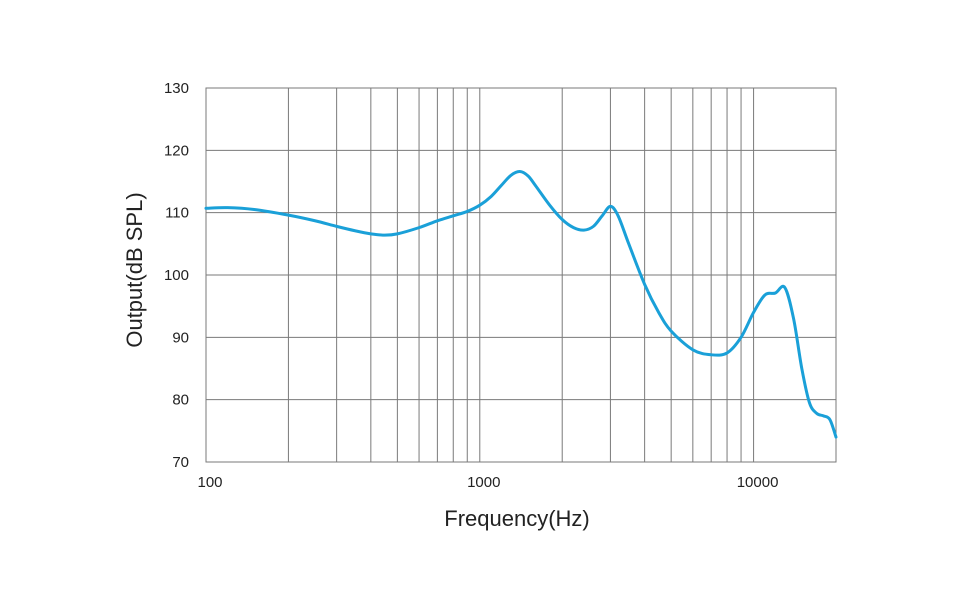 The image size is (976, 613). What do you see at coordinates (209, 482) in the screenshot?
I see `x-tick-label: 100` at bounding box center [209, 482].